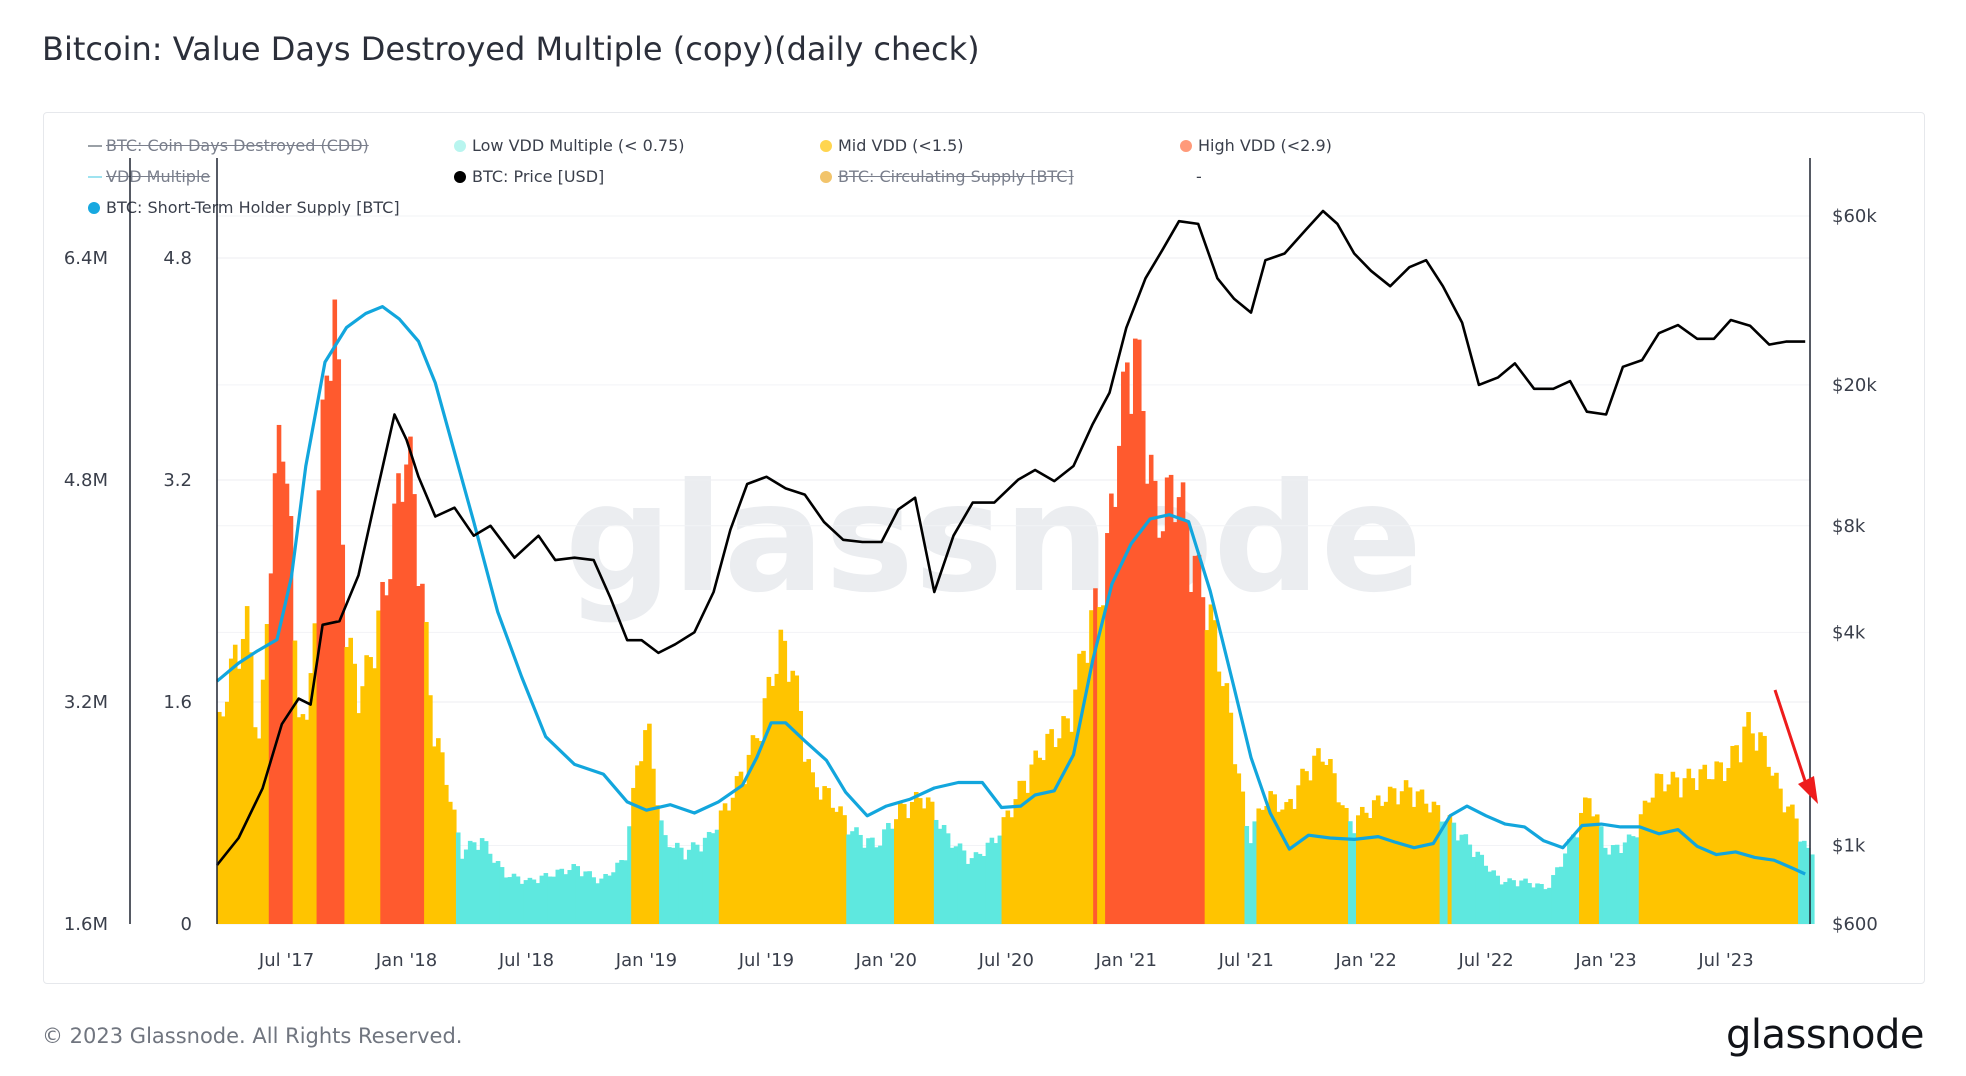 The width and height of the screenshot is (1966, 1076). What do you see at coordinates (1126, 960) in the screenshot?
I see `x-axis-tick-label: Jan '21` at bounding box center [1126, 960].